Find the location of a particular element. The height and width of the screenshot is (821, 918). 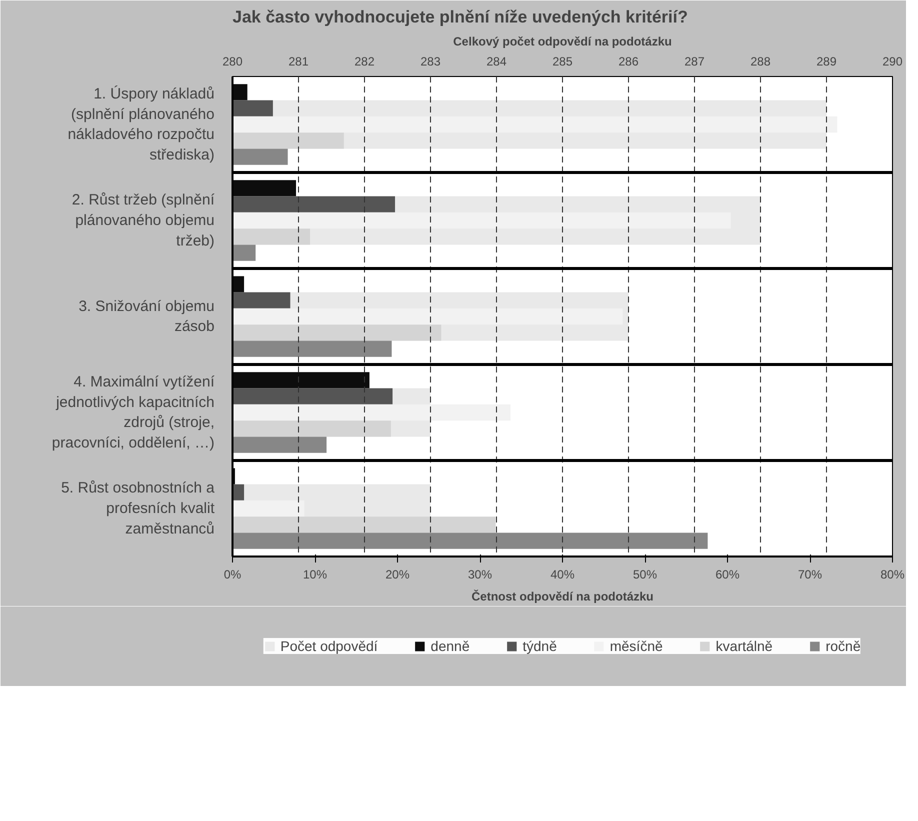

x-tick-label: 30% is located at coordinates (480, 575).